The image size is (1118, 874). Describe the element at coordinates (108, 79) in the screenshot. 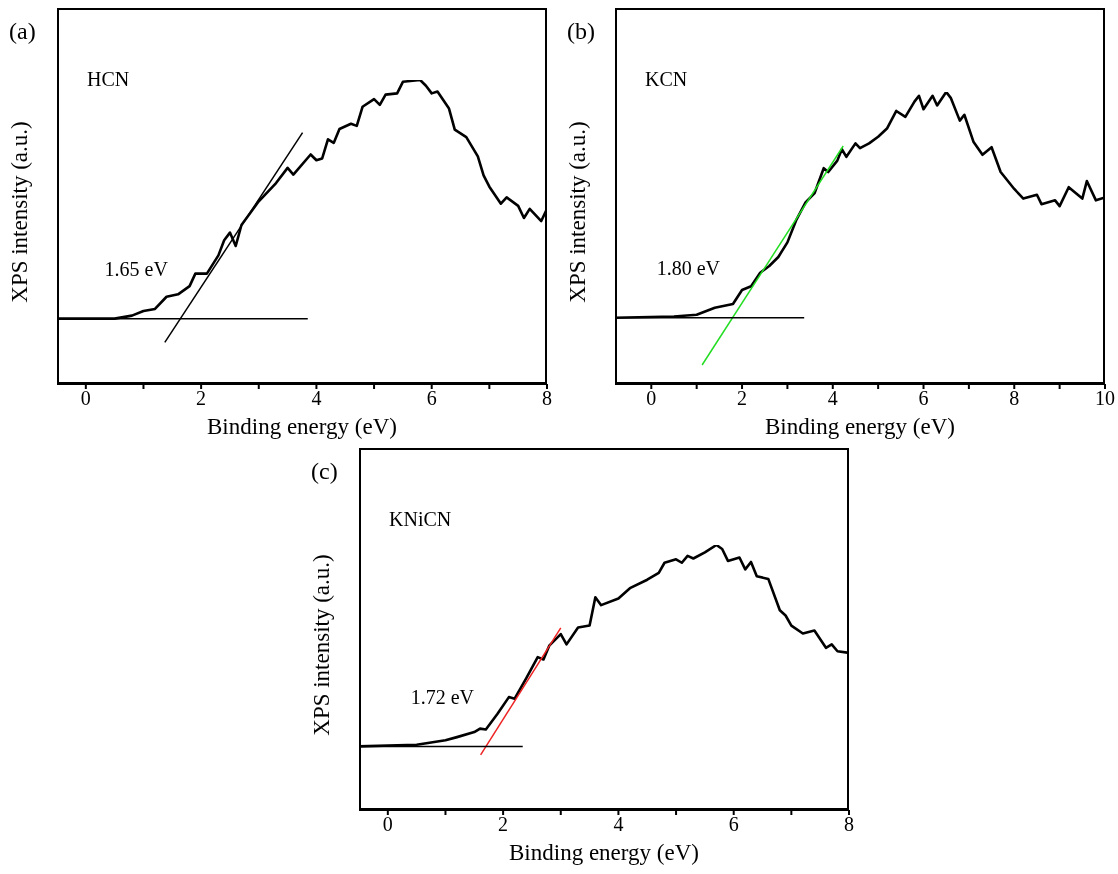

I see `annotation: HCN` at that location.